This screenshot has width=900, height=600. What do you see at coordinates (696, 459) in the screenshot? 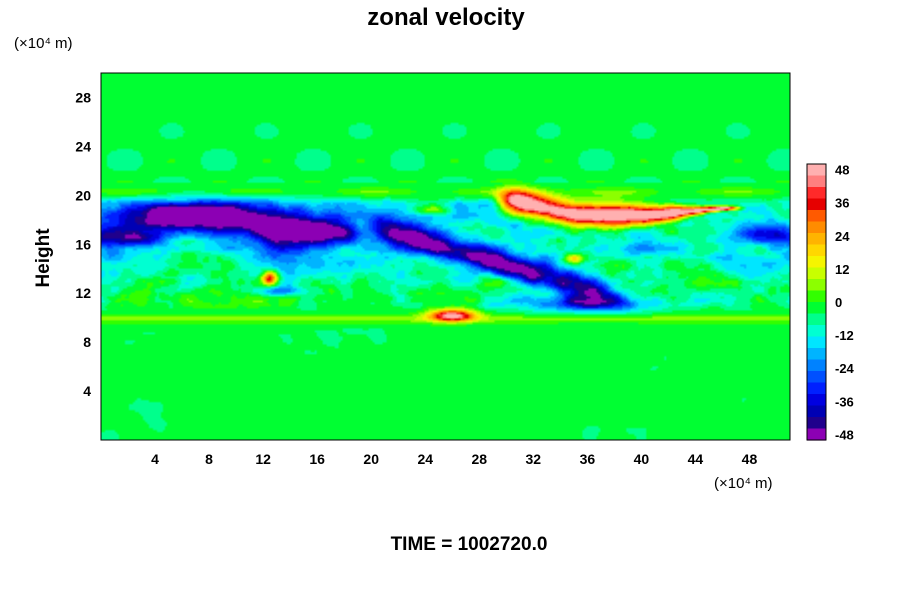
I see `x-tick-label-10: 44` at bounding box center [696, 459].